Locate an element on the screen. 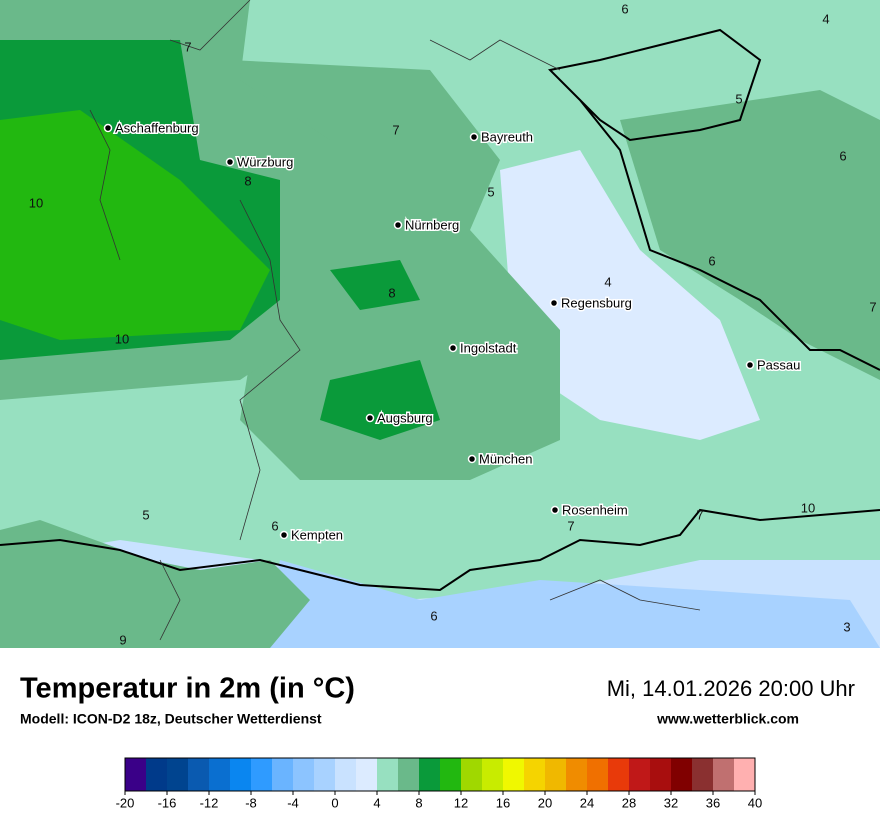  colorbar-tick-label: 32 is located at coordinates (671, 802).